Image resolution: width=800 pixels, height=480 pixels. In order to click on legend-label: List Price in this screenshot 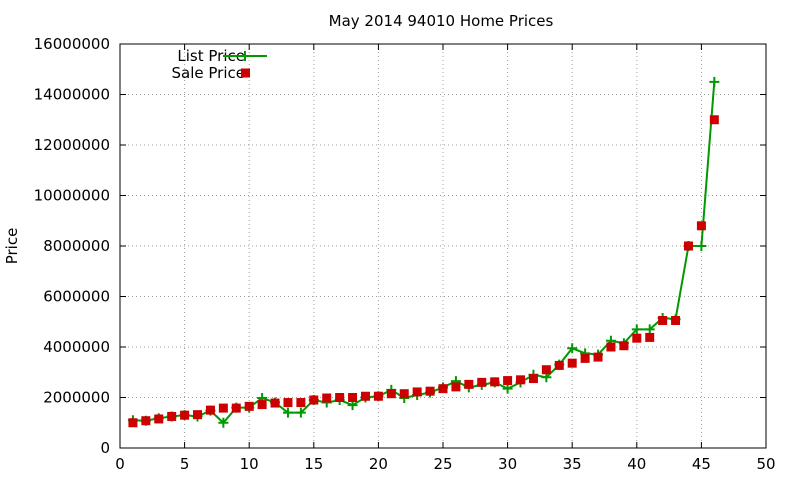, I will do `click(211, 56)`.